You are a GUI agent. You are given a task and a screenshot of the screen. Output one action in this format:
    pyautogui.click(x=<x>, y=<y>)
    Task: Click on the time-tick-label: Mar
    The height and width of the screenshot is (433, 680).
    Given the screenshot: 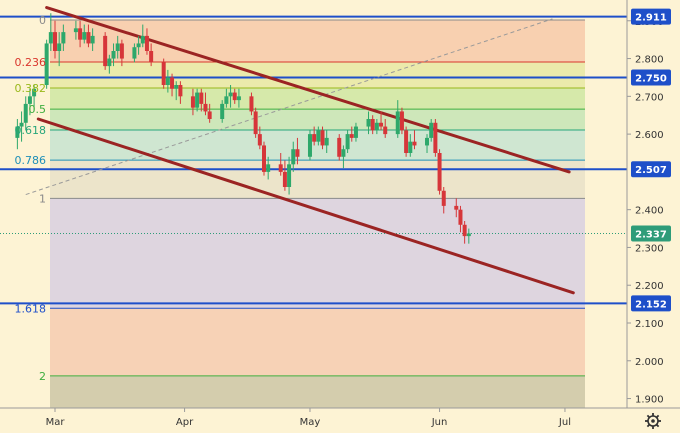 What is the action you would take?
    pyautogui.click(x=56, y=422)
    